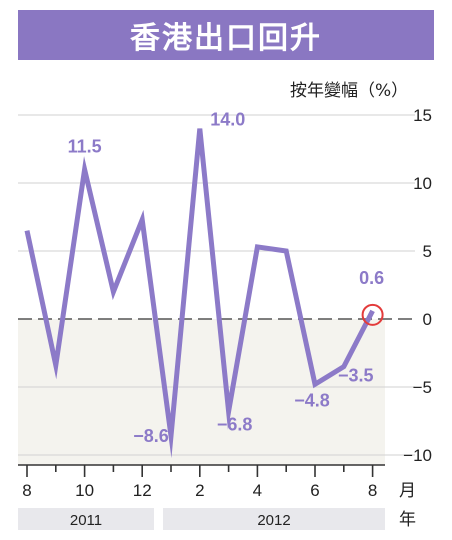  I want to click on x-axis-month-label: 月, so click(407, 491).